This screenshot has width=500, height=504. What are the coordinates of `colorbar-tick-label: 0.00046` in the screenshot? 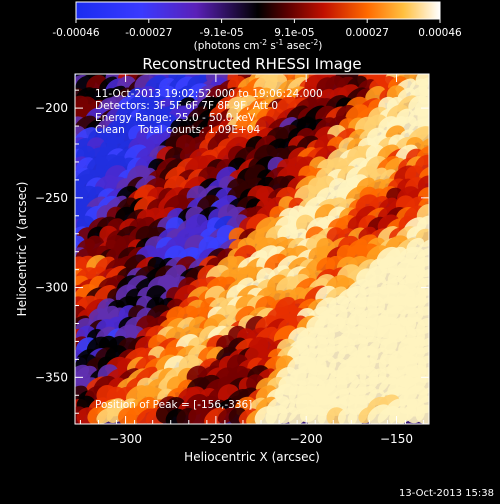 It's located at (440, 33).